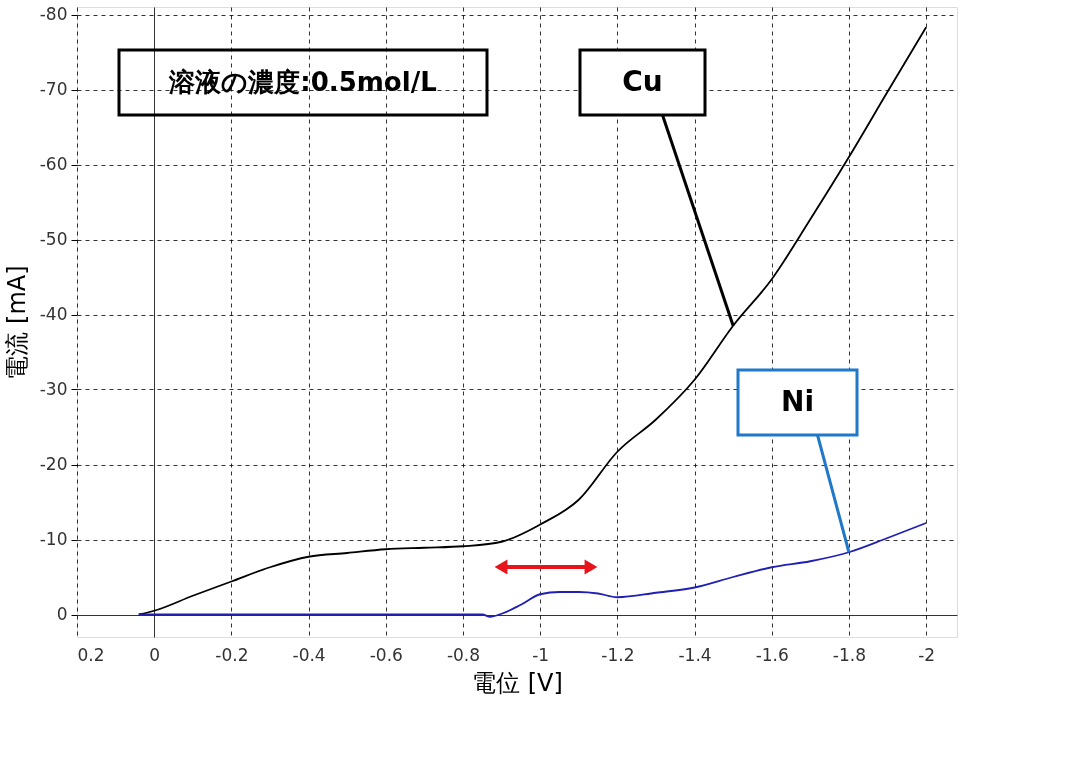  Describe the element at coordinates (53, 239) in the screenshot. I see `y-tick-label: -50` at that location.